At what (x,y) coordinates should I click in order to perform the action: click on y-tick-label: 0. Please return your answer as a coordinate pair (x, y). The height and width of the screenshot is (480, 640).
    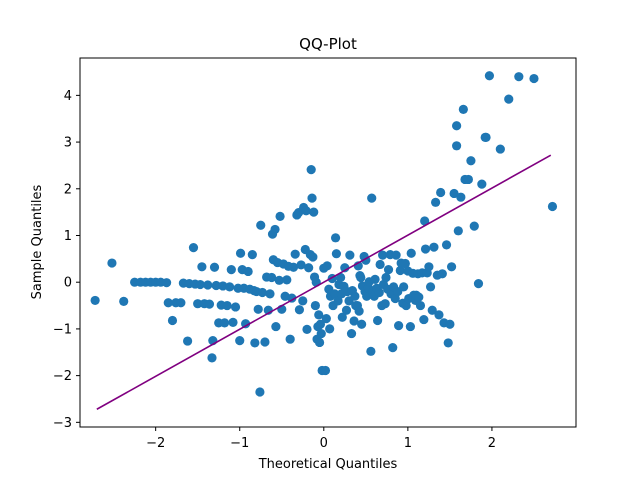
    Looking at the image, I should click on (68, 283).